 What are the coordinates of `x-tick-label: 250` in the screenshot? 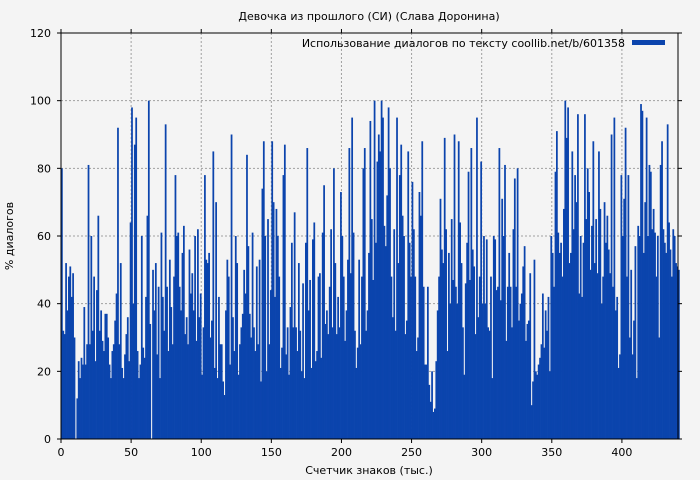 It's located at (411, 452).